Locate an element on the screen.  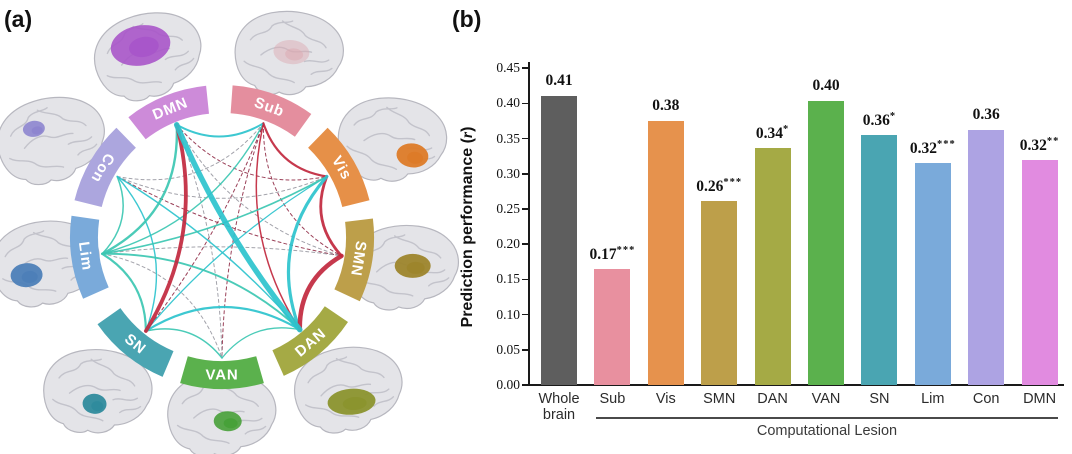
y-tick-label: 0.00 is located at coordinates (508, 384).